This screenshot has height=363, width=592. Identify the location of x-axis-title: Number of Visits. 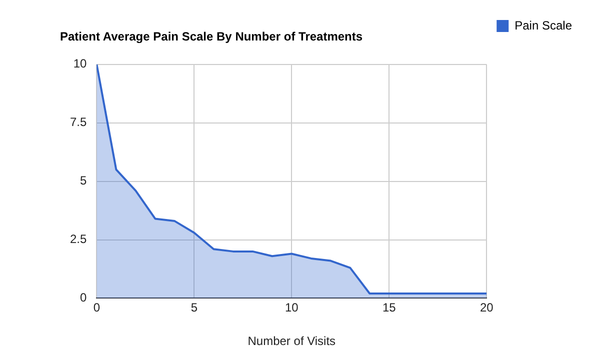
(292, 341).